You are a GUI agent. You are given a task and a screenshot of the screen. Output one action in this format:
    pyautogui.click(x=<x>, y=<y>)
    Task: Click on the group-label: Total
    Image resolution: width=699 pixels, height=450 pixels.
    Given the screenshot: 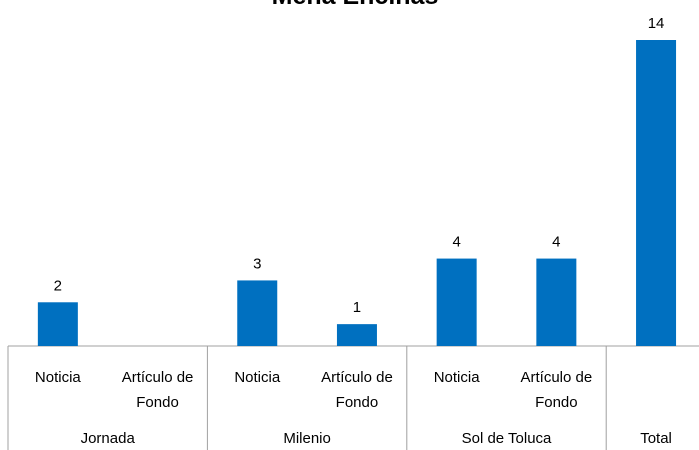 What is the action you would take?
    pyautogui.click(x=656, y=438)
    